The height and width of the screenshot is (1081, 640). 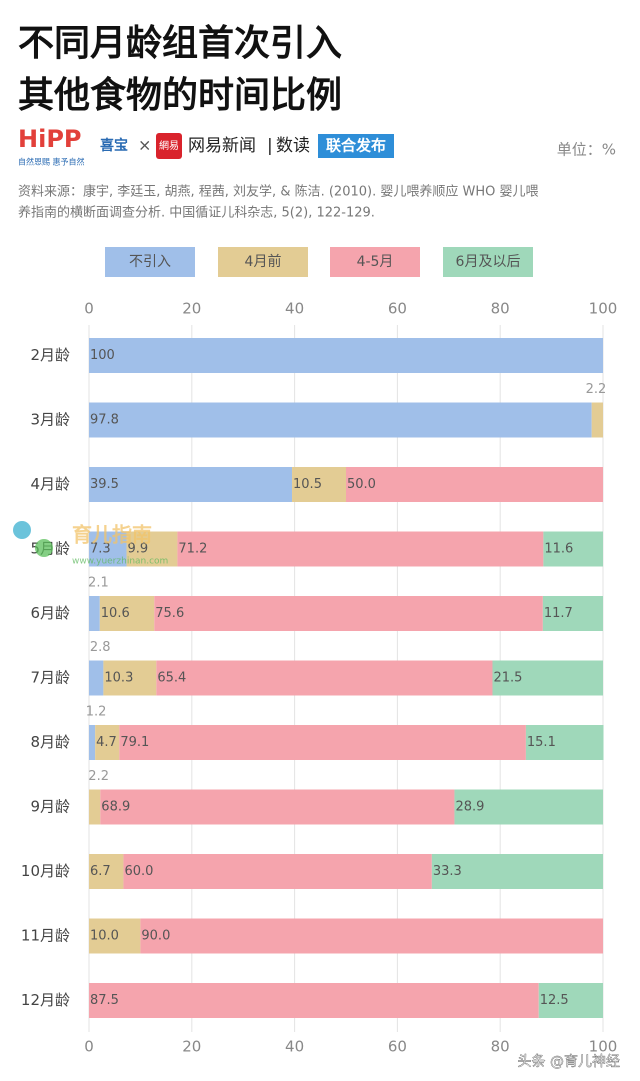 What do you see at coordinates (541, 742) in the screenshot?
I see `value-label: 15.1` at bounding box center [541, 742].